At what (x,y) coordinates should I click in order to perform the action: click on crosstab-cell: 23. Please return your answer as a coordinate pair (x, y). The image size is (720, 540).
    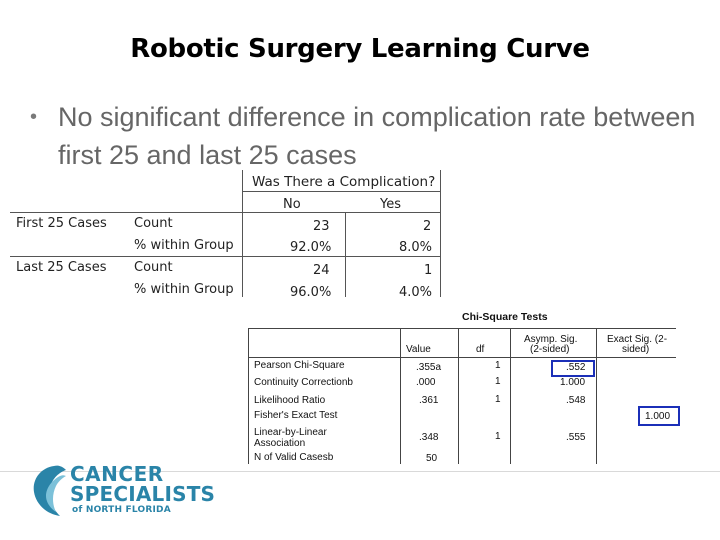
    Looking at the image, I should click on (321, 226).